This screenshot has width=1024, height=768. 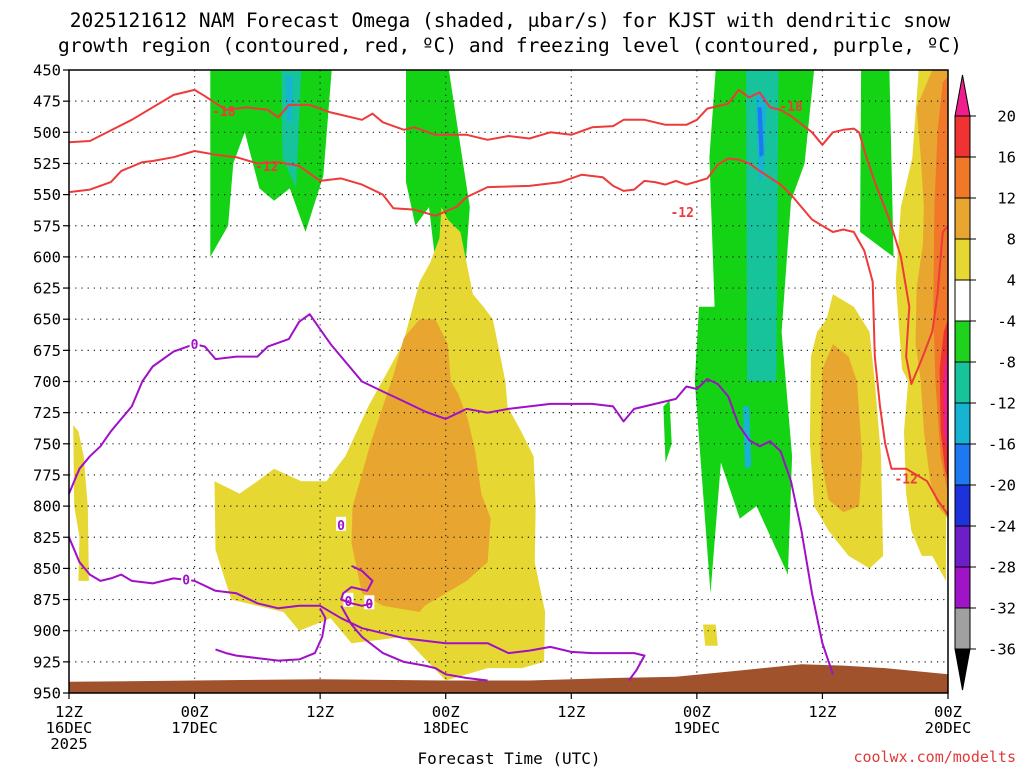 I want to click on y-tick-label: 675, so click(x=47, y=351).